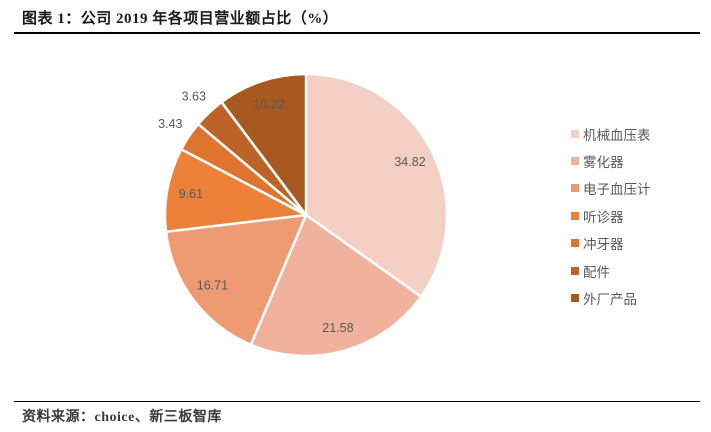  I want to click on legend-label: 雾化器, so click(603, 163).